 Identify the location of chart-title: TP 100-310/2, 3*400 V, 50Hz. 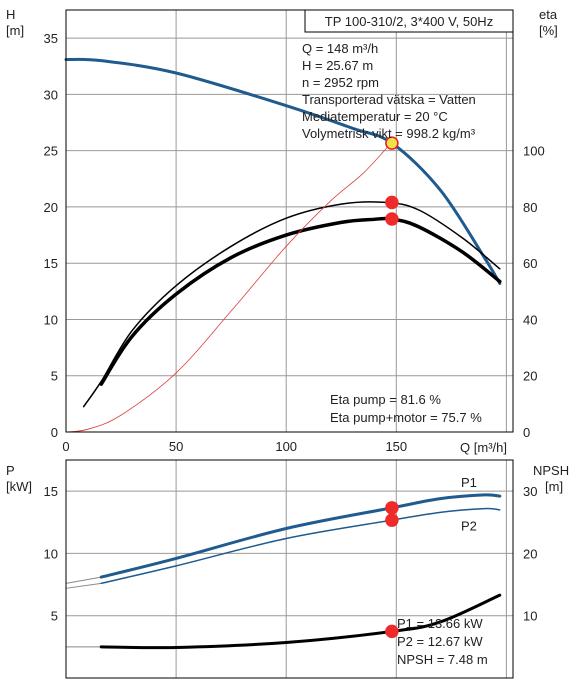
(409, 21).